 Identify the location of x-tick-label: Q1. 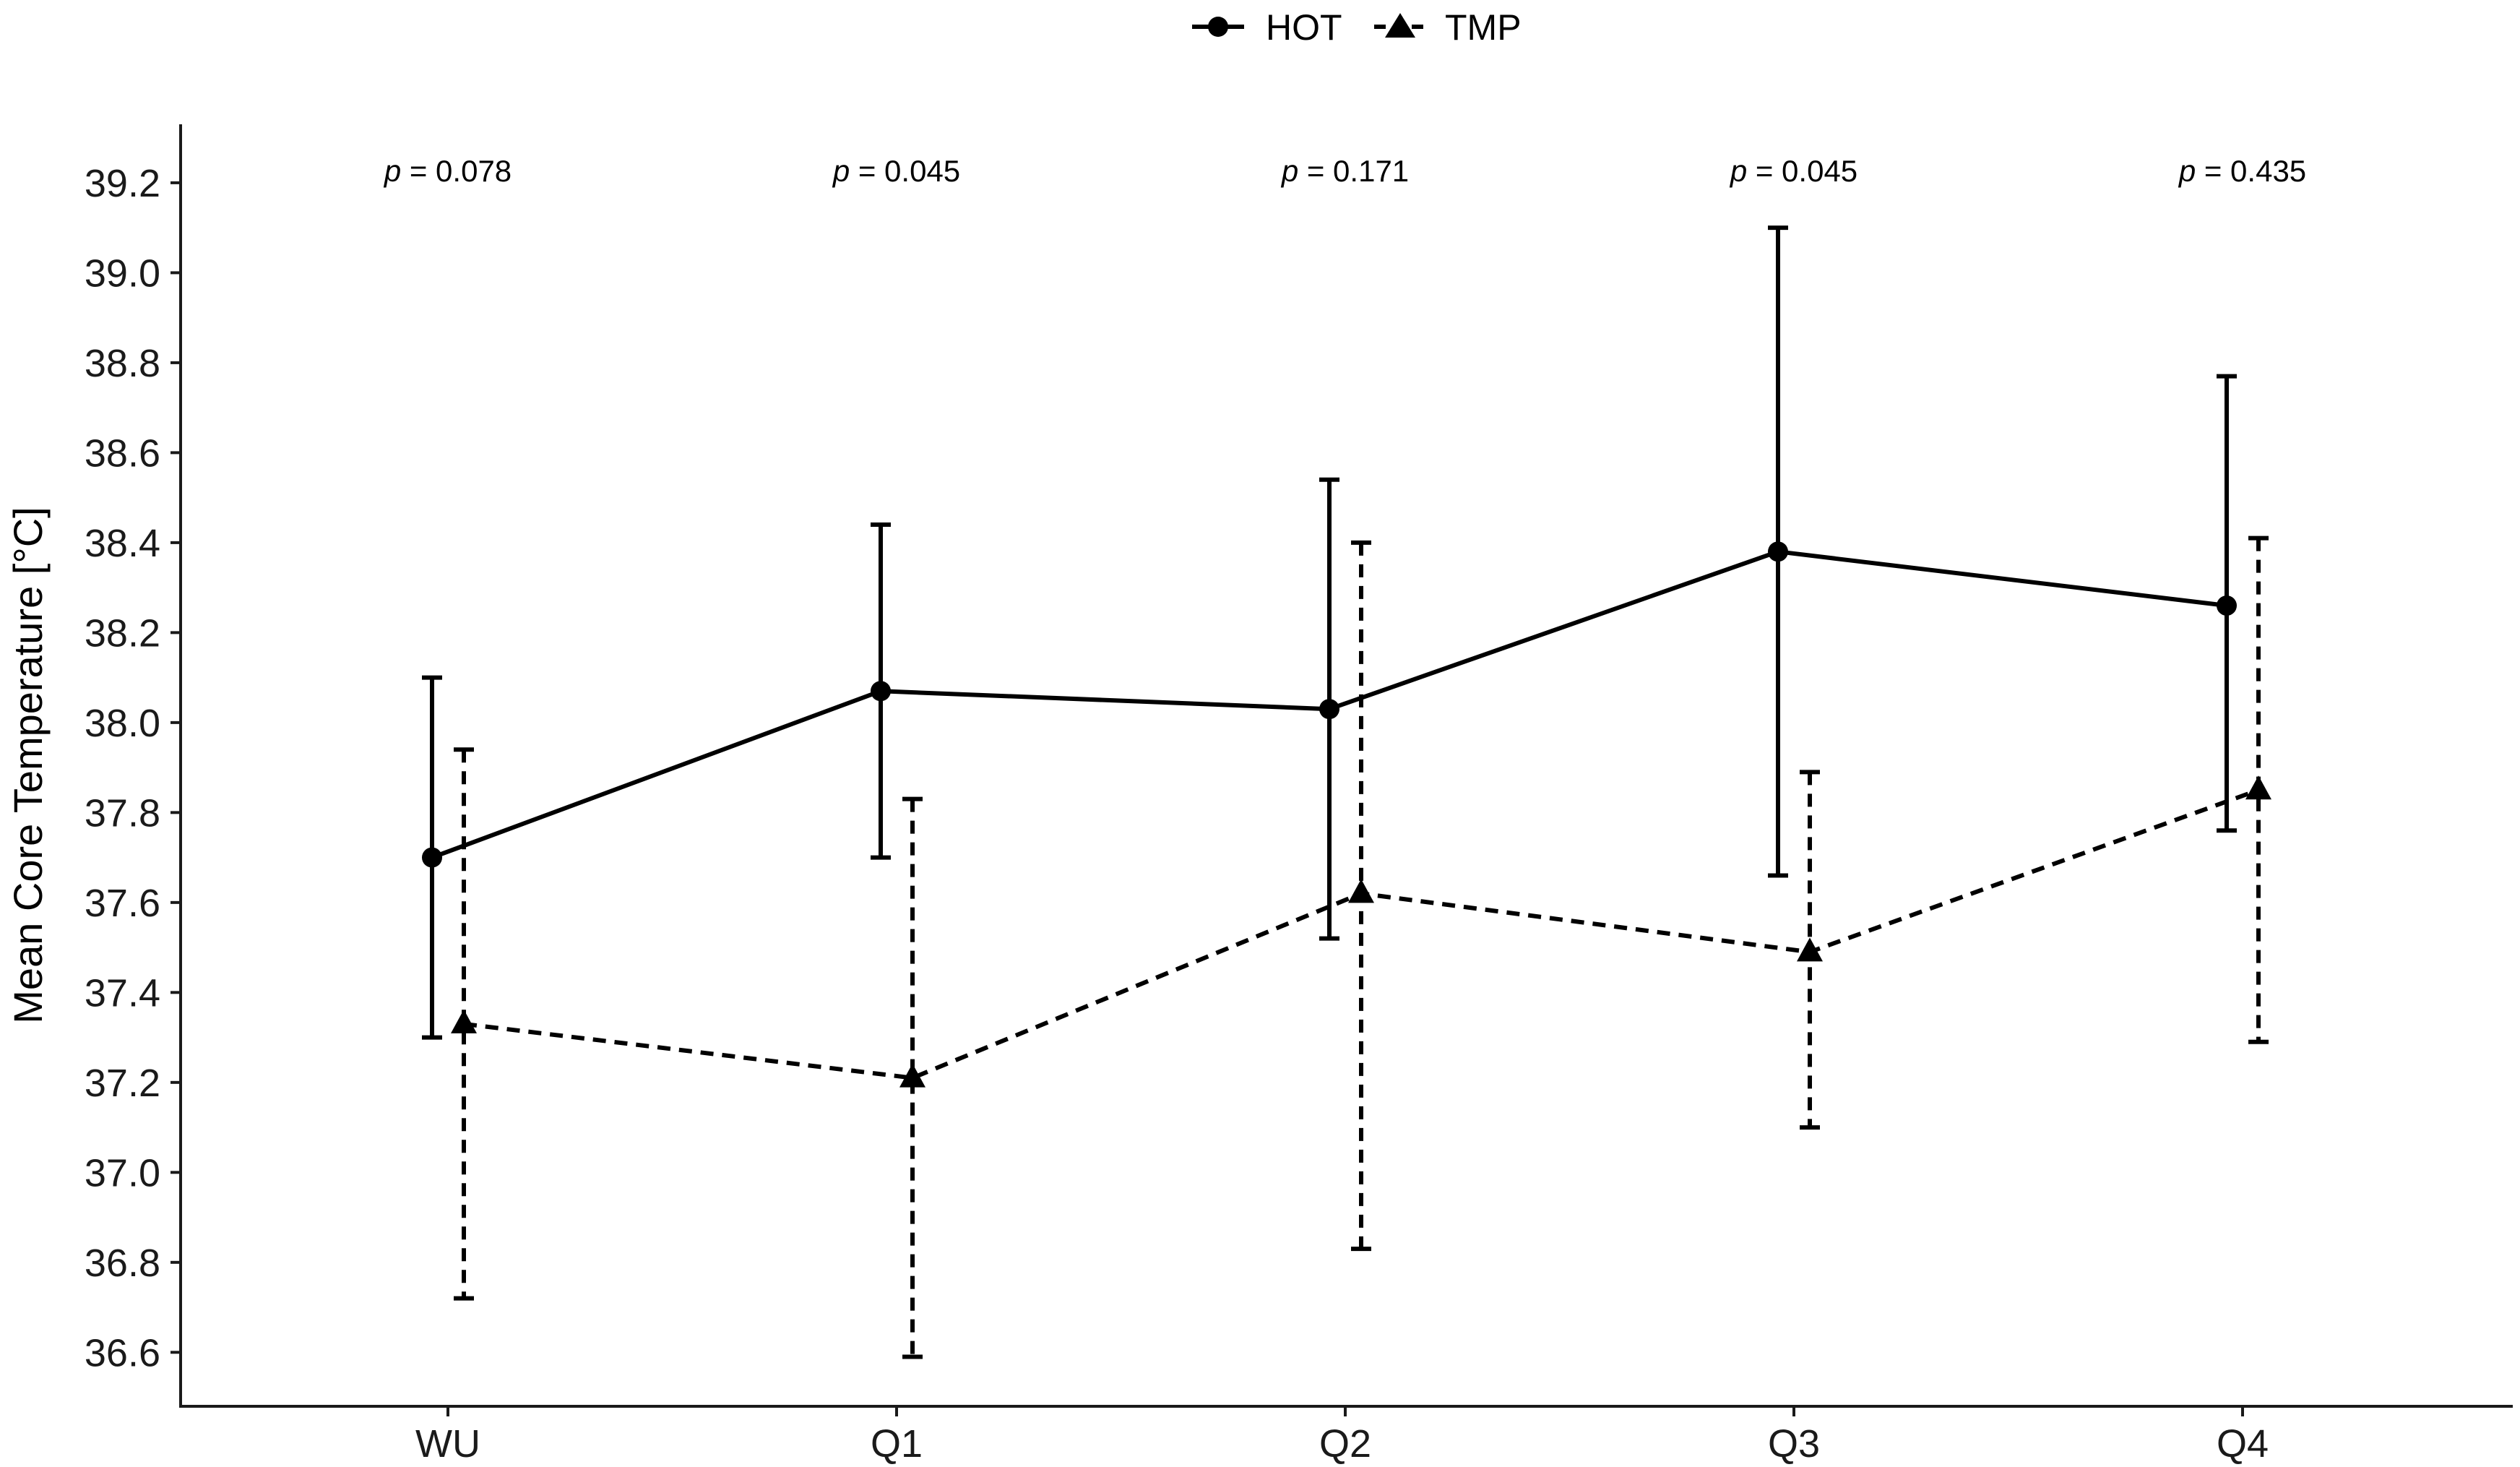
(897, 1444).